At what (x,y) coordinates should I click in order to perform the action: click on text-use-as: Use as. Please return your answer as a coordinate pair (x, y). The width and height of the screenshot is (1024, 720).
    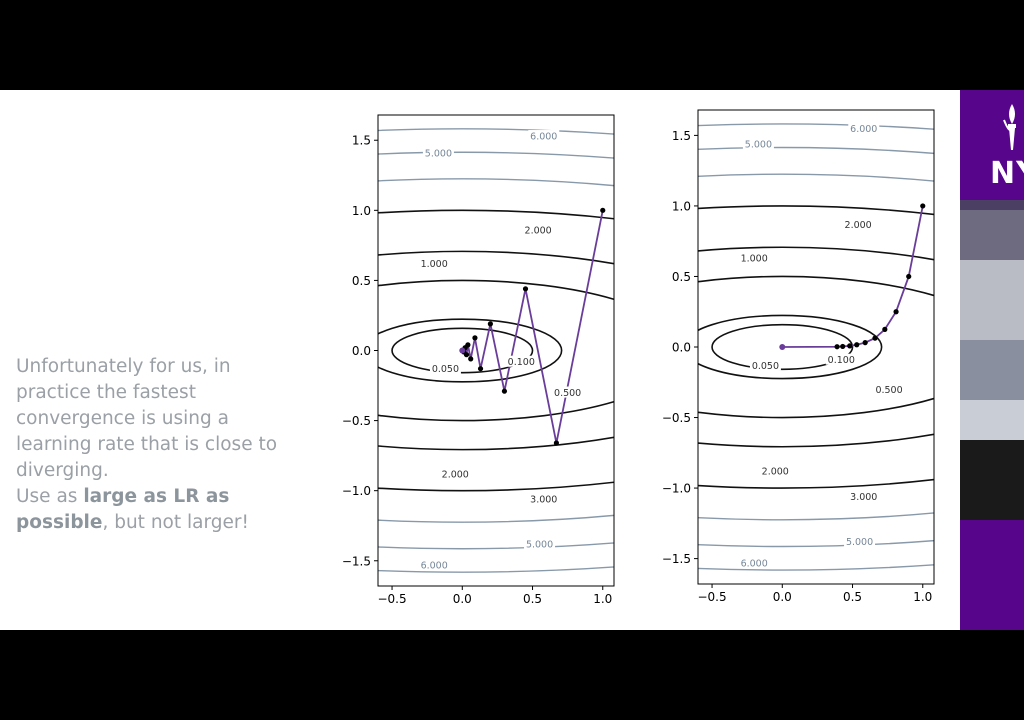
    Looking at the image, I should click on (50, 496).